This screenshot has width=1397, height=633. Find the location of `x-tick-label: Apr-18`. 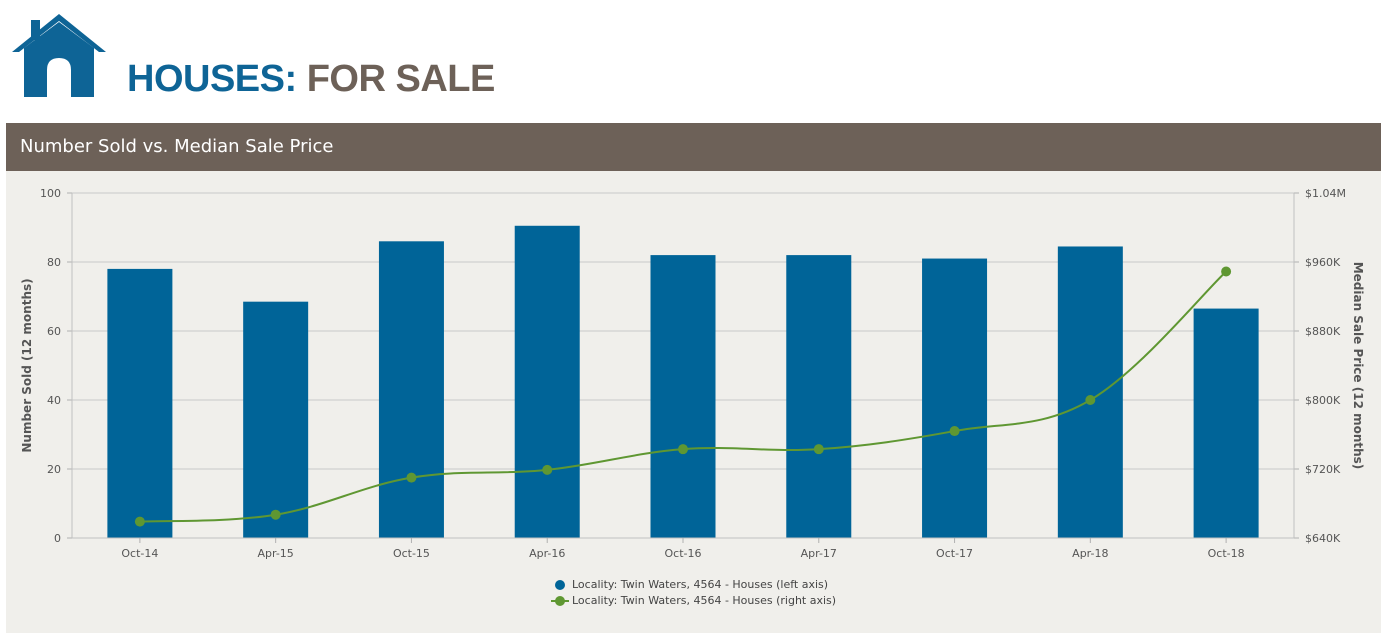

x-tick-label: Apr-18 is located at coordinates (1090, 553).